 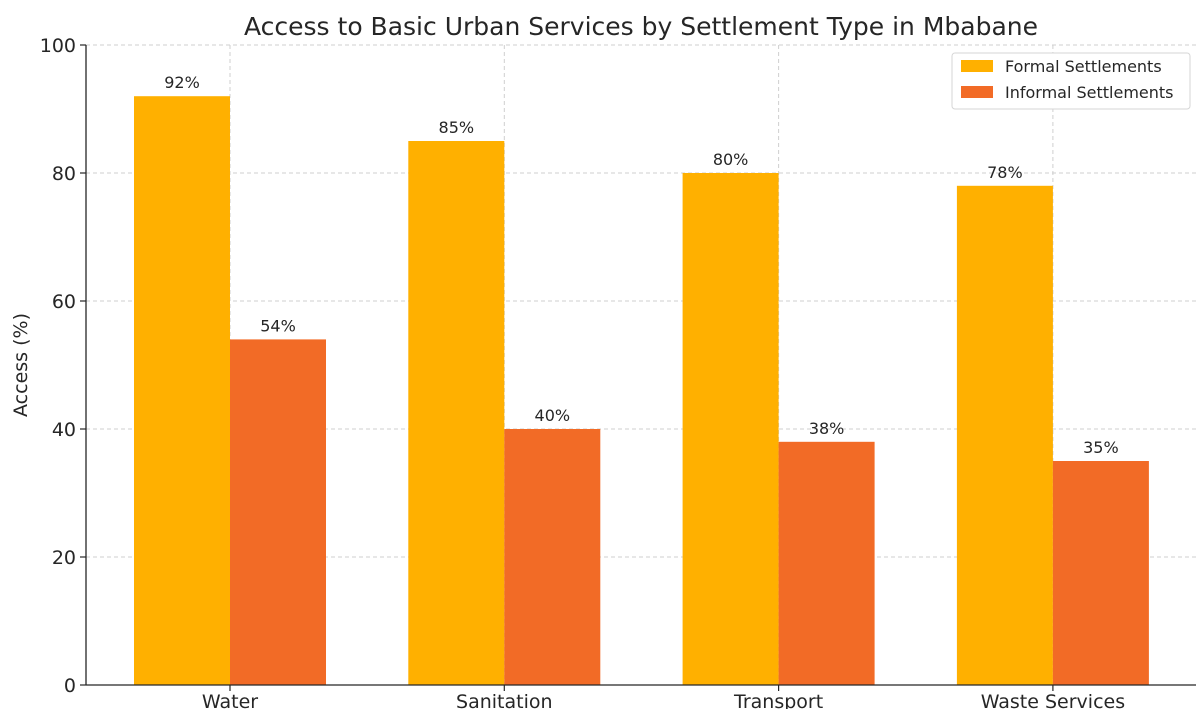 I want to click on x-category-label: Sanitation, so click(x=504, y=700).